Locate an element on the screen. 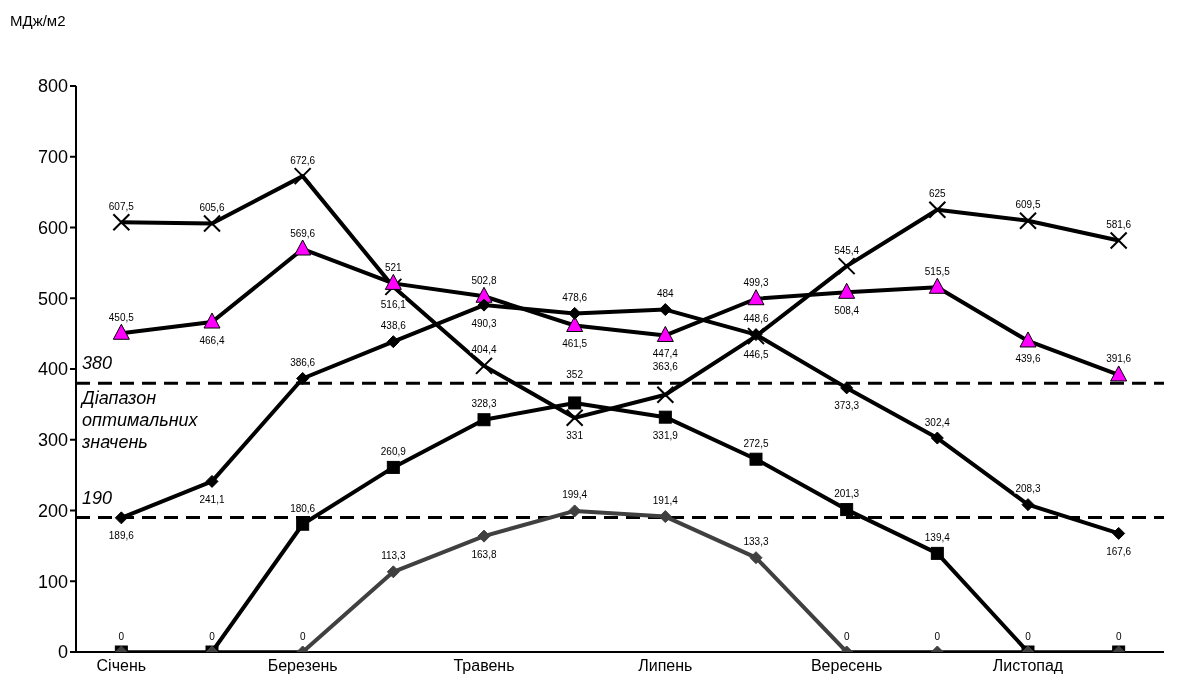 Image resolution: width=1192 pixels, height=700 pixels. data-label: 302,4 is located at coordinates (937, 422).